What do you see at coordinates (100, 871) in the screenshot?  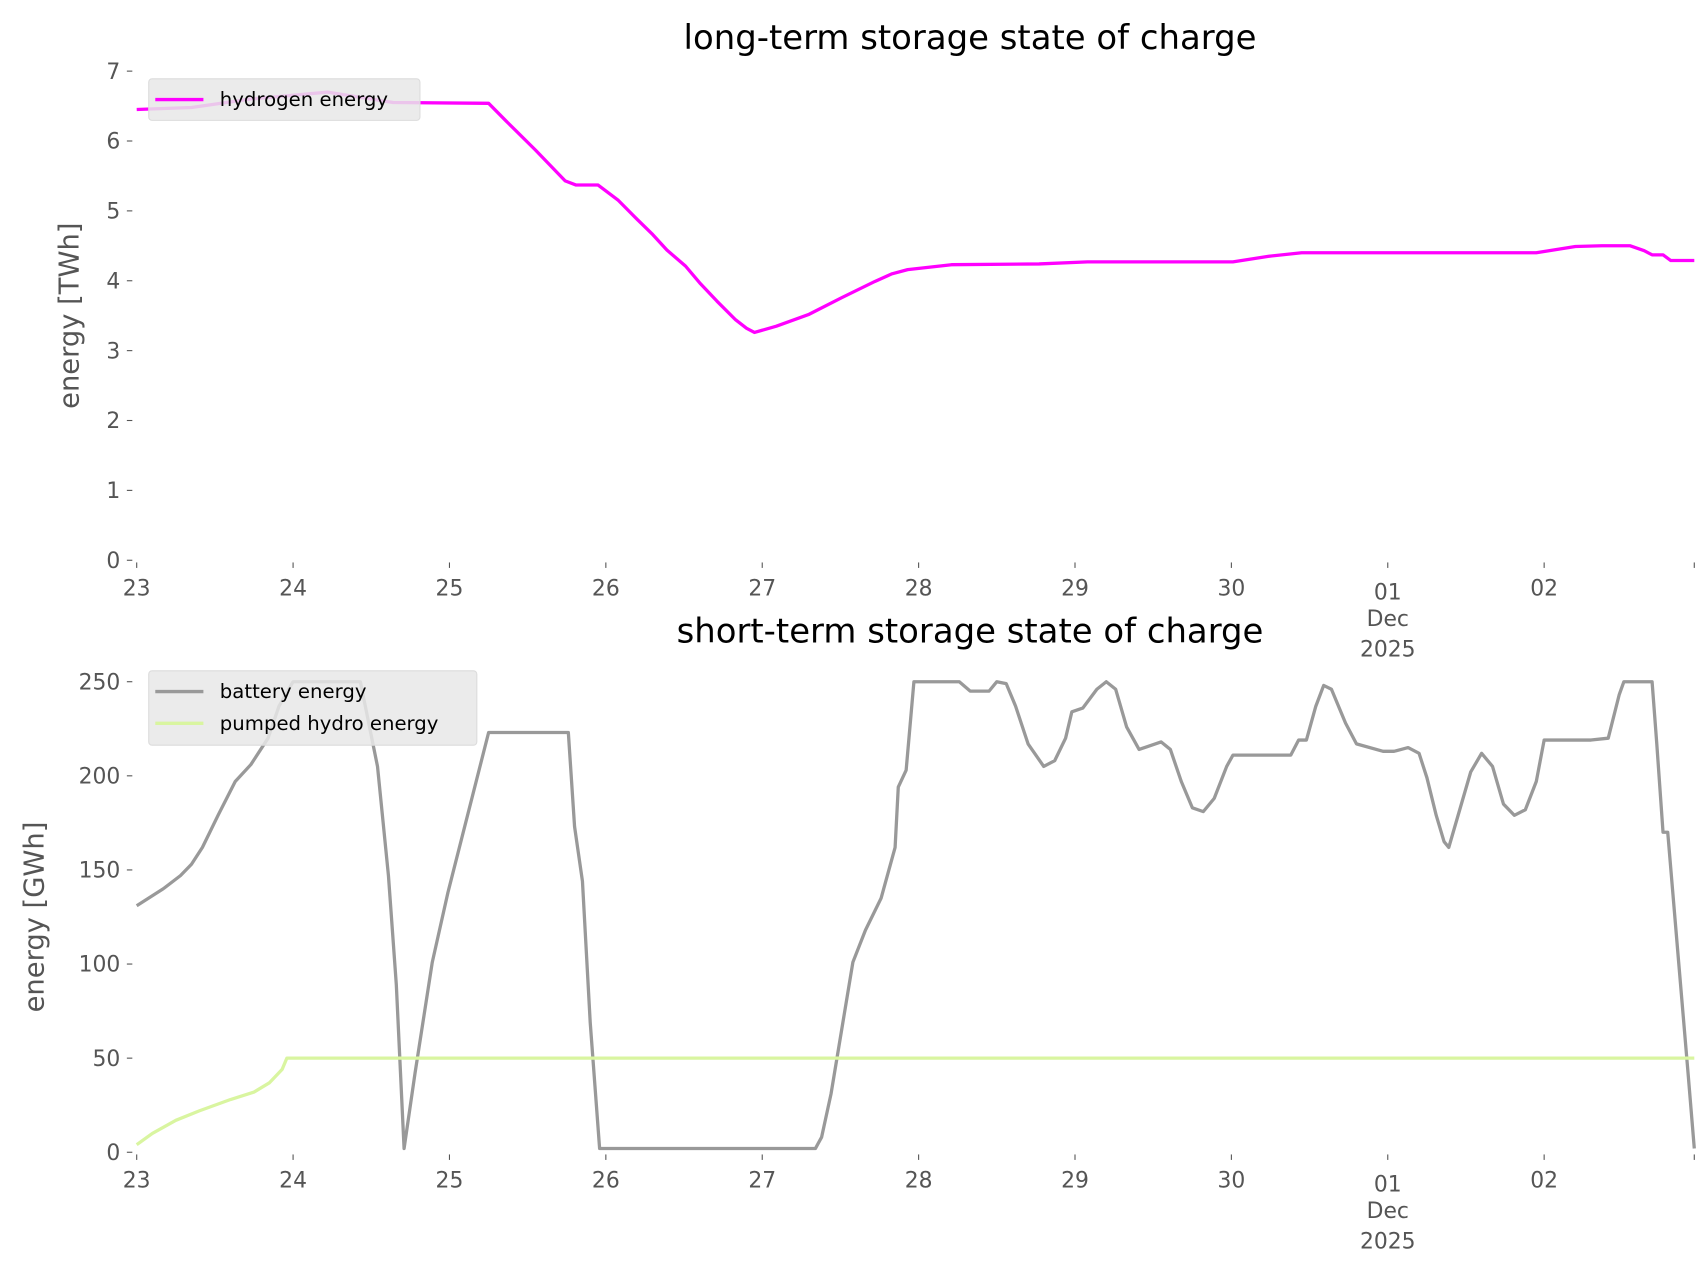 I see `y-tick-label: 150` at bounding box center [100, 871].